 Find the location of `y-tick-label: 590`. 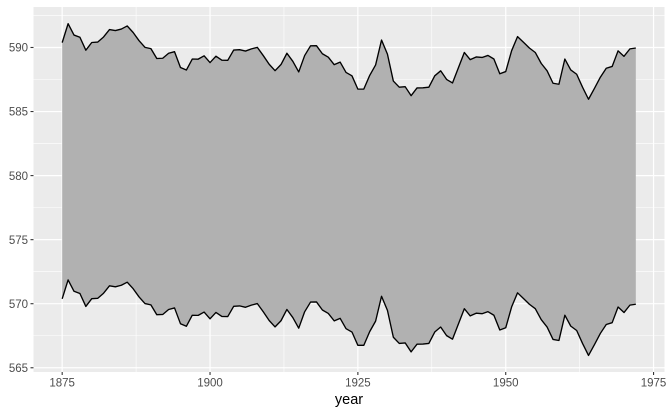

y-tick-label: 590 is located at coordinates (18, 49).